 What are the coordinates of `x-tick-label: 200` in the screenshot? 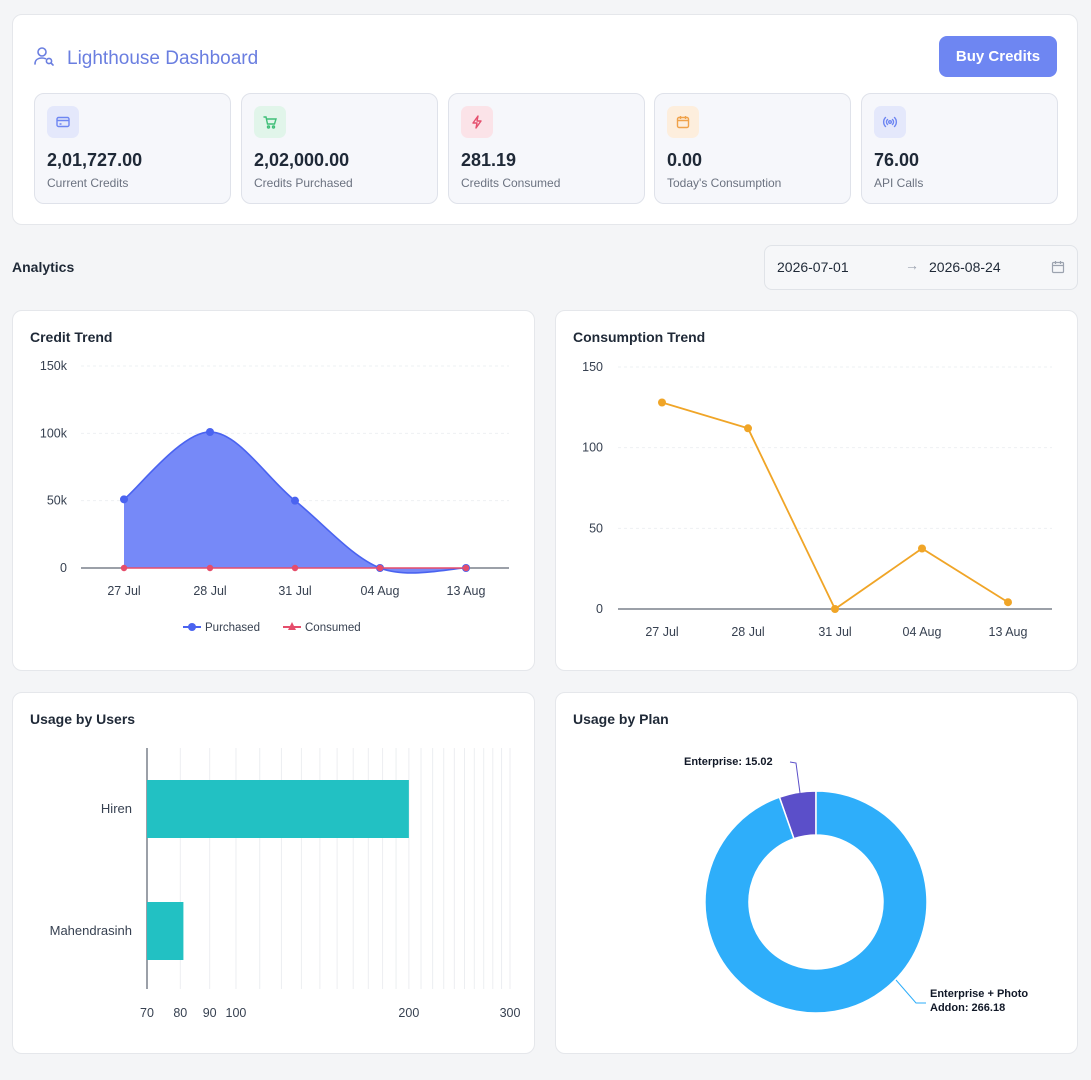 It's located at (408, 1013).